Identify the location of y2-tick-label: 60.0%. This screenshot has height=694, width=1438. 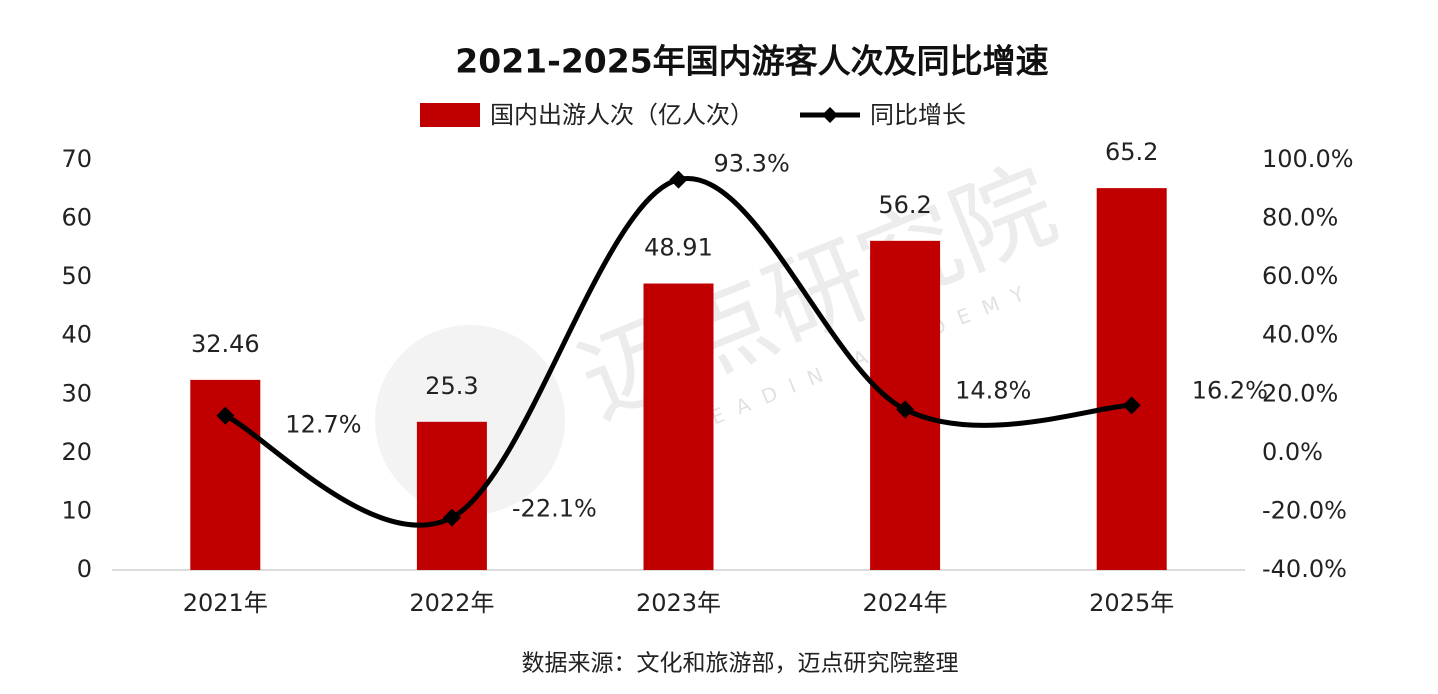
(1300, 276).